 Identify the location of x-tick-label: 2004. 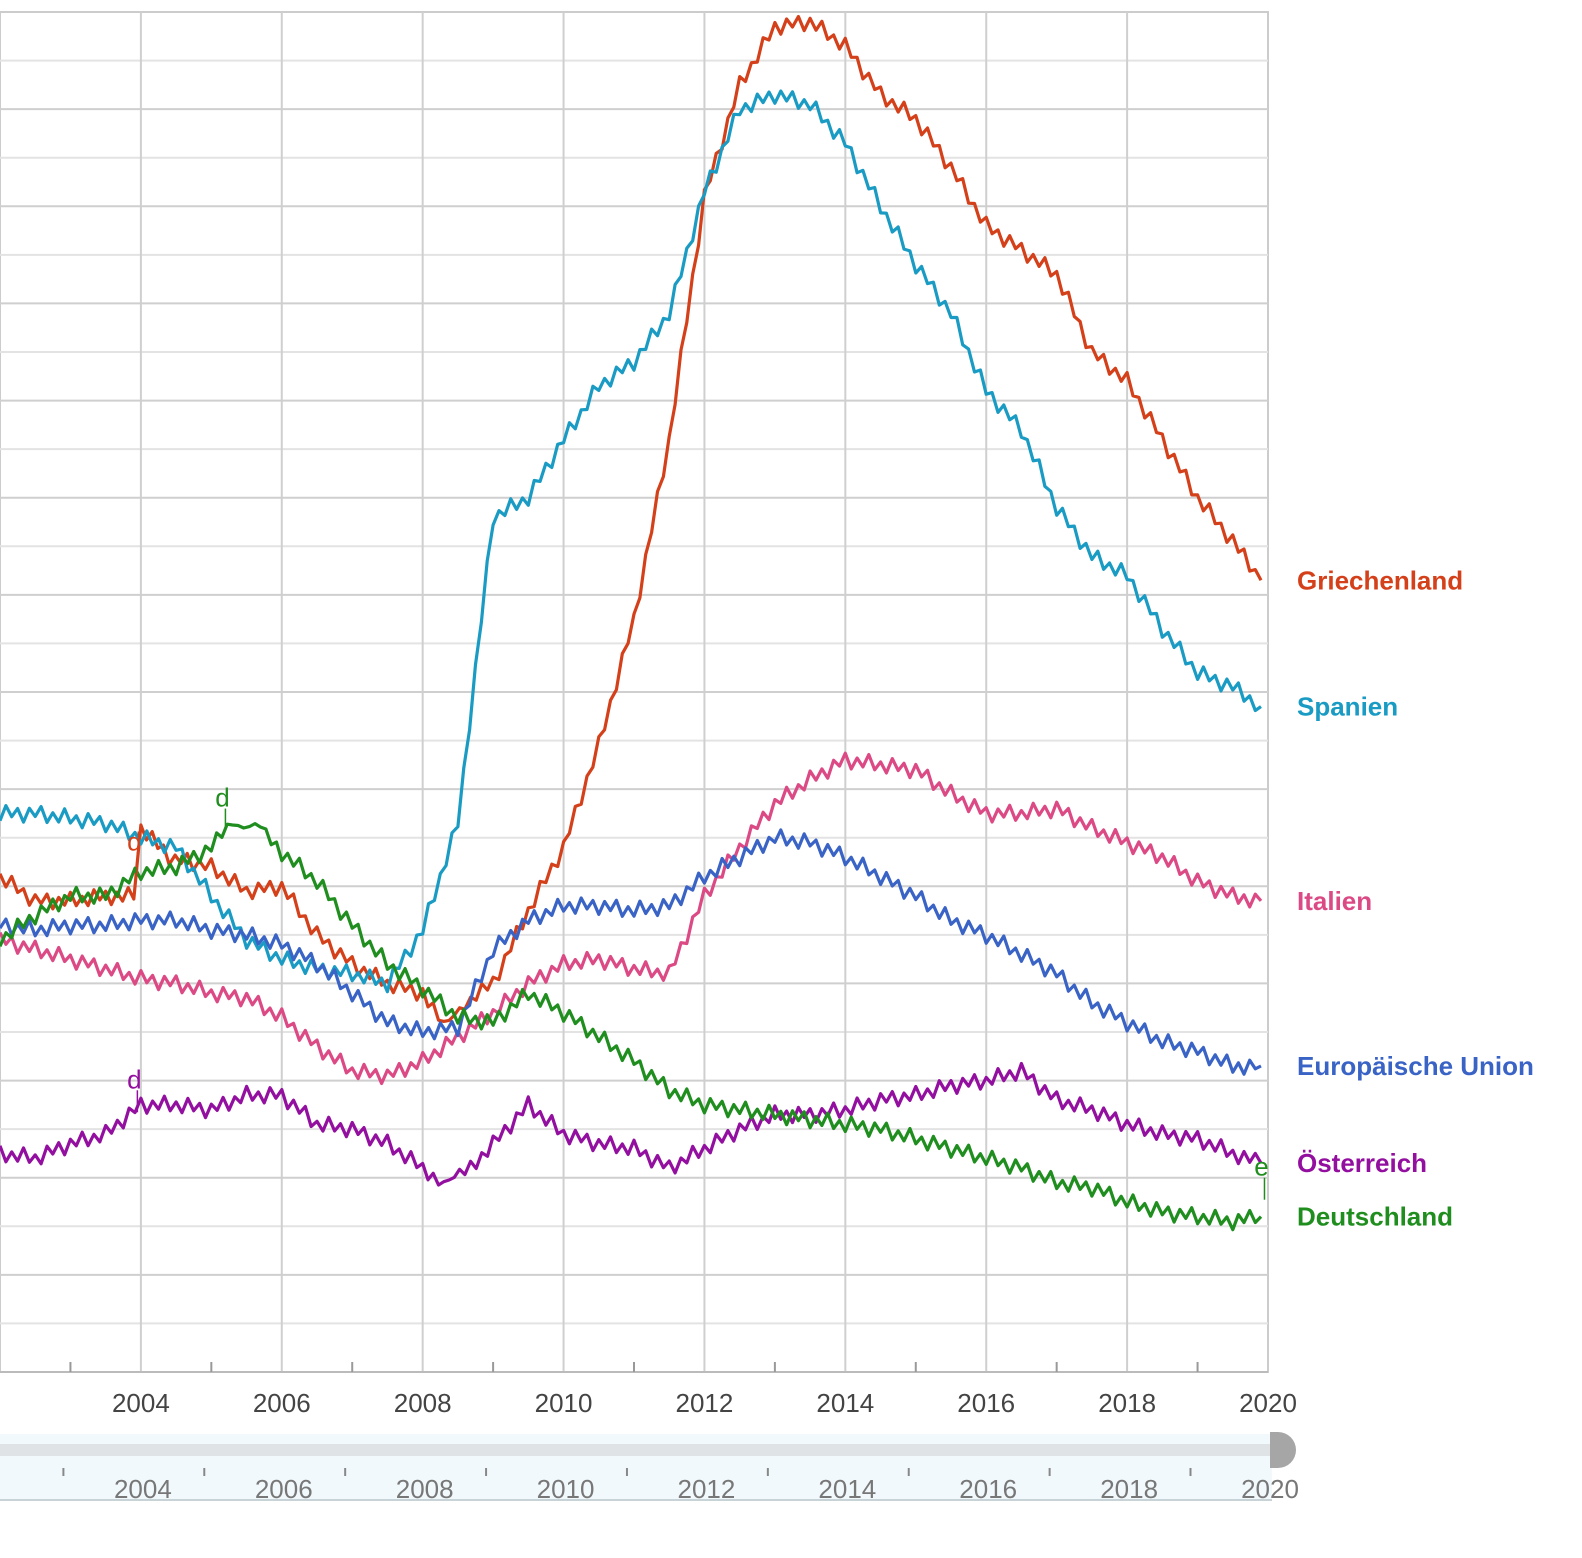
(141, 1403).